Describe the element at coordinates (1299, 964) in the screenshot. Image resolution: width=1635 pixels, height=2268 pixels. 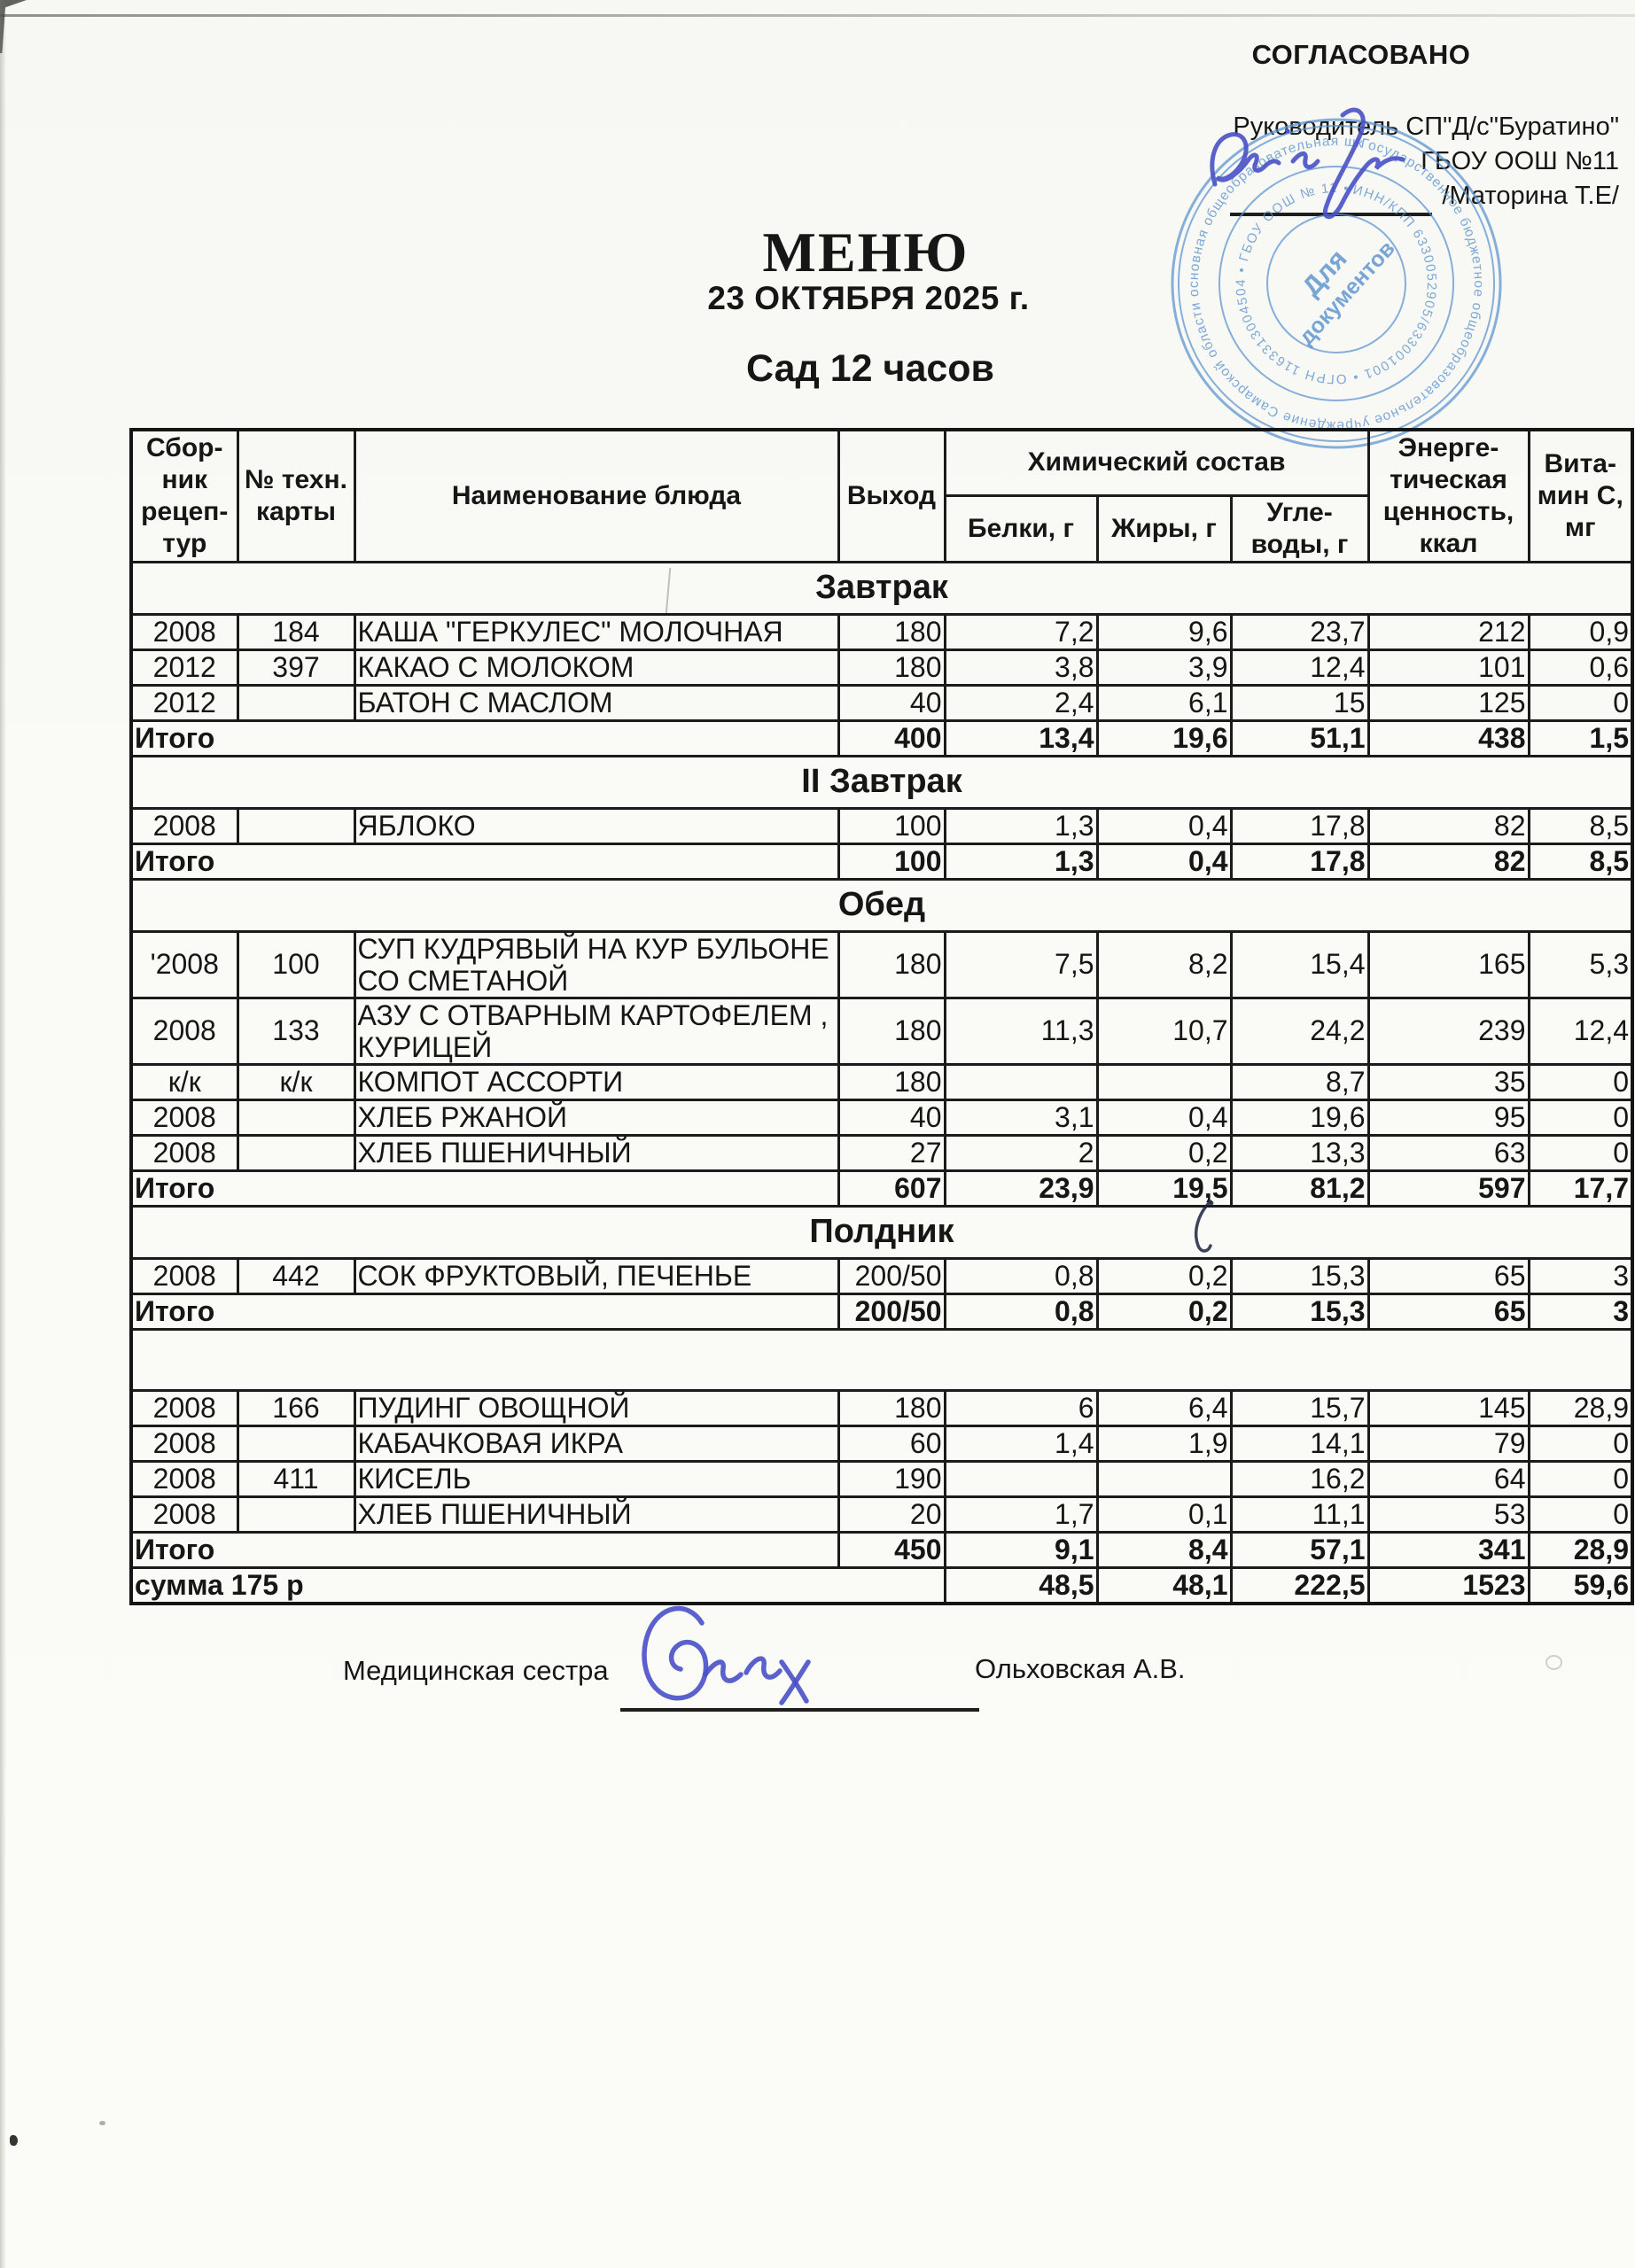
I see `cell-carbs: 15,4` at that location.